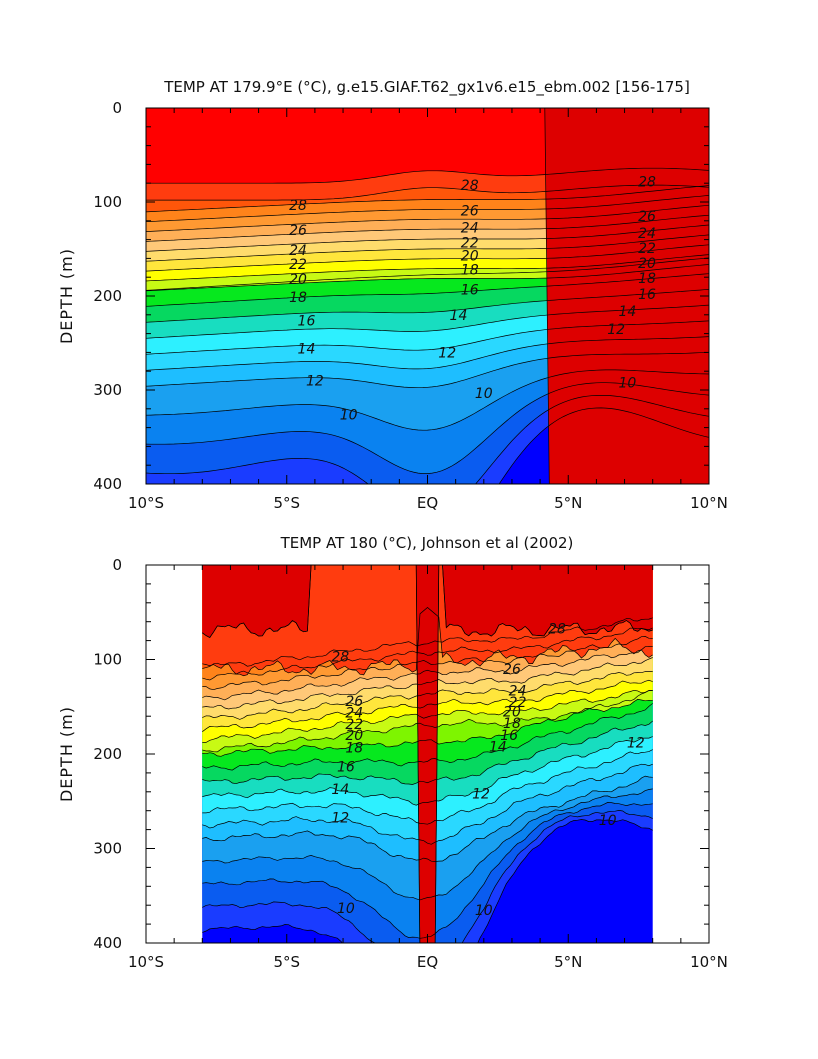 Image resolution: width=818 pixels, height=1059 pixels. I want to click on chart-title: TEMP AT 180 (°C), Johnson et al (2002), so click(427, 543).